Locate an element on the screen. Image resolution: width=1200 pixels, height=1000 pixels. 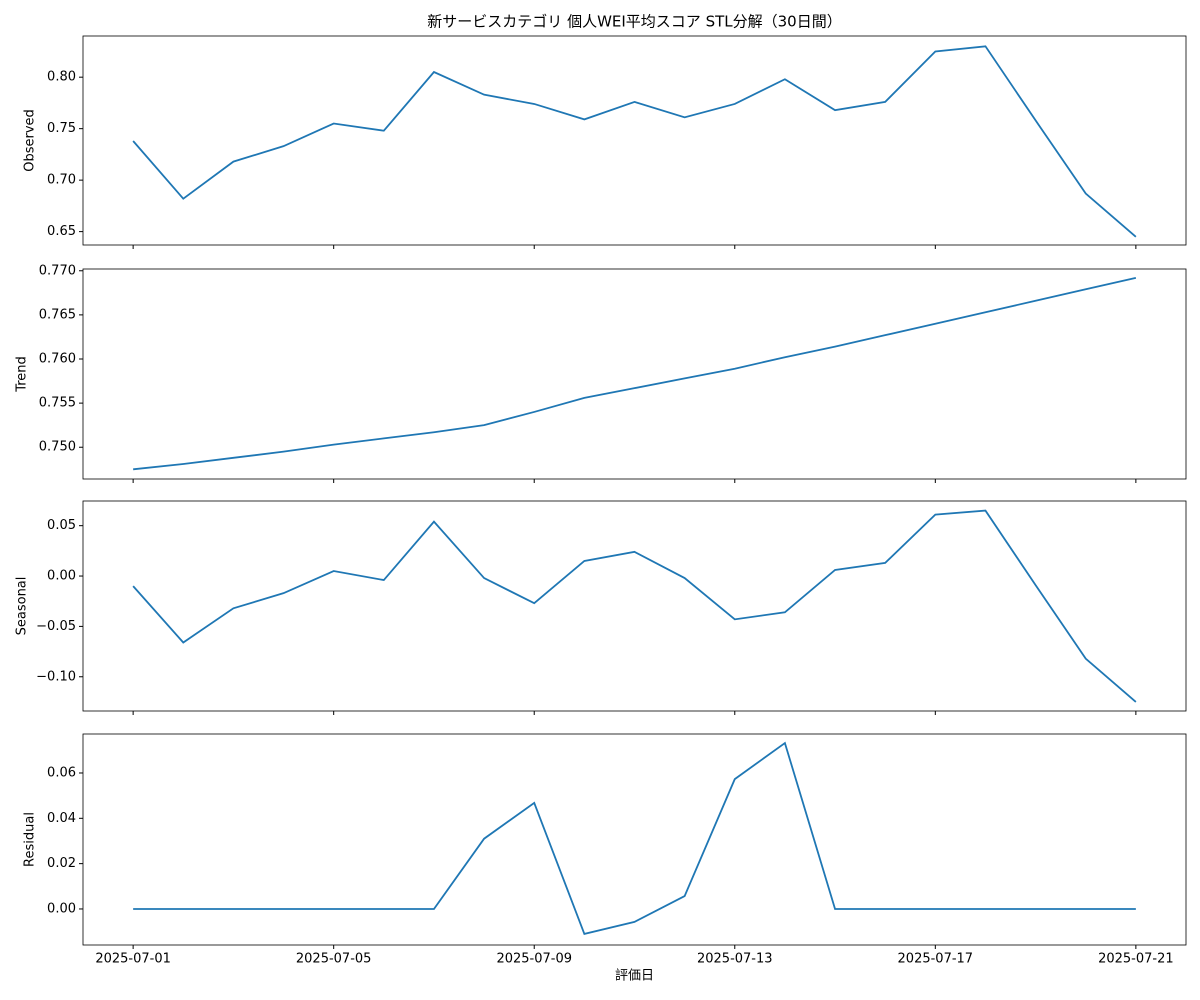
y-tick-label: 0.04 is located at coordinates (61, 818).